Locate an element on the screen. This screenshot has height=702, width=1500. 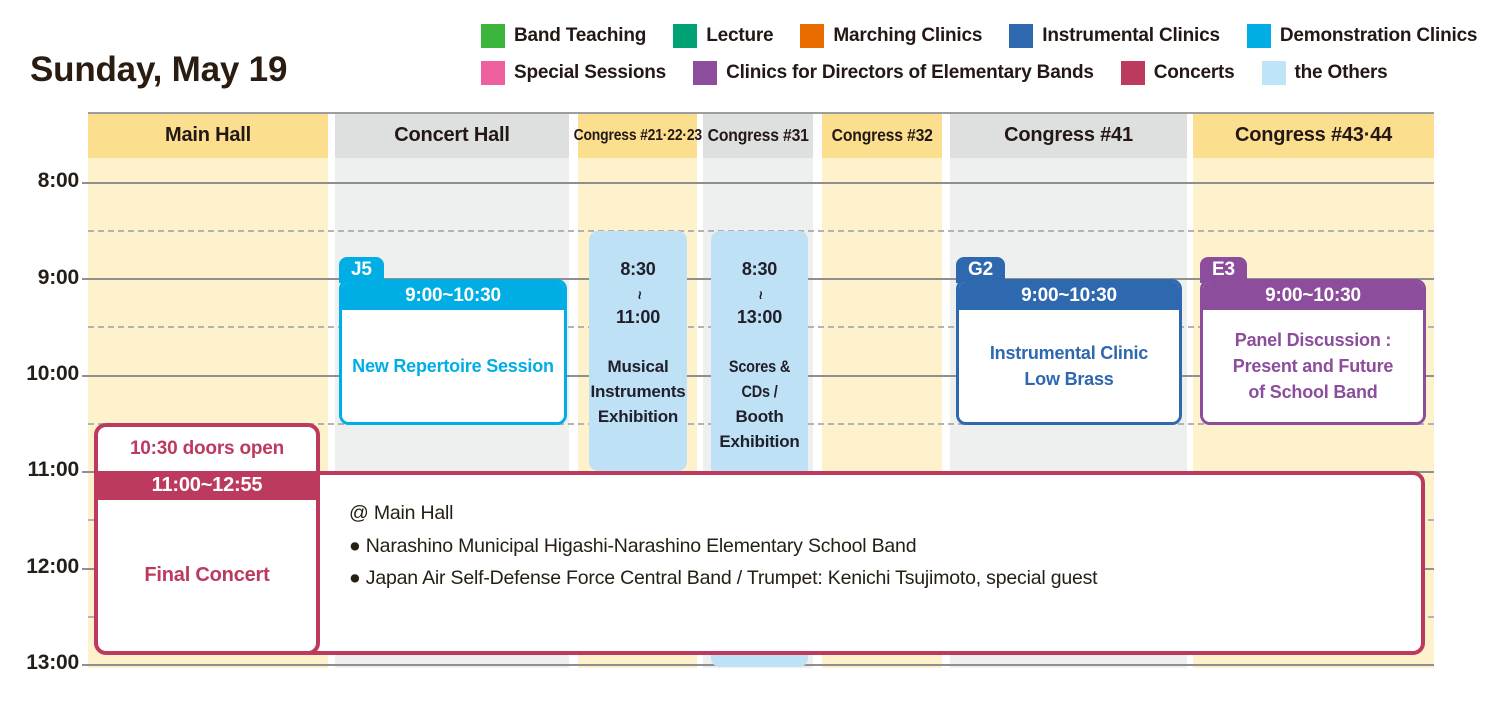
time-label-12: 12:00 is located at coordinates (52, 566).